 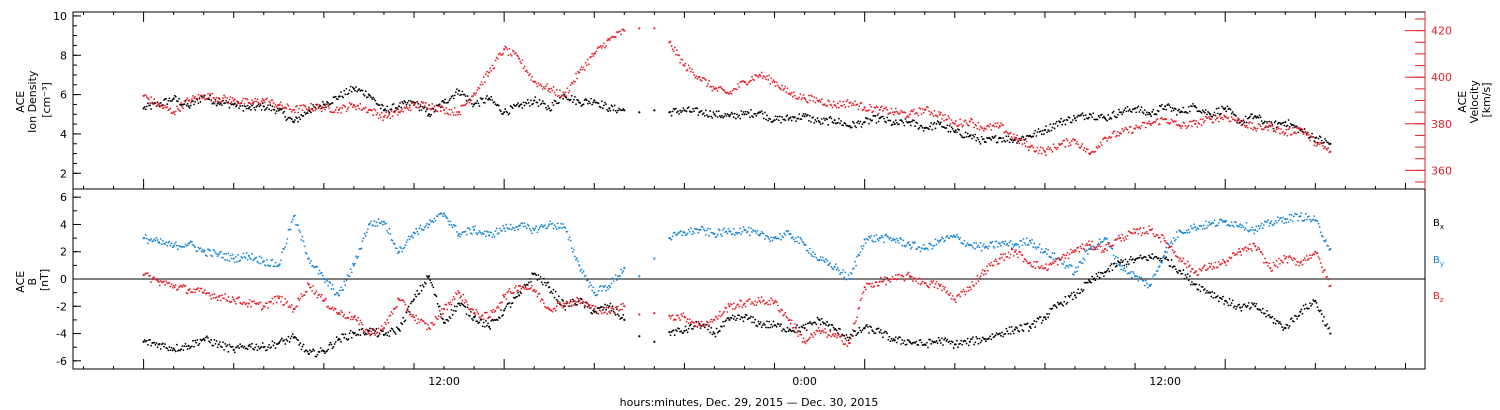 What do you see at coordinates (804, 381) in the screenshot?
I see `x-tick-label: 0:00` at bounding box center [804, 381].